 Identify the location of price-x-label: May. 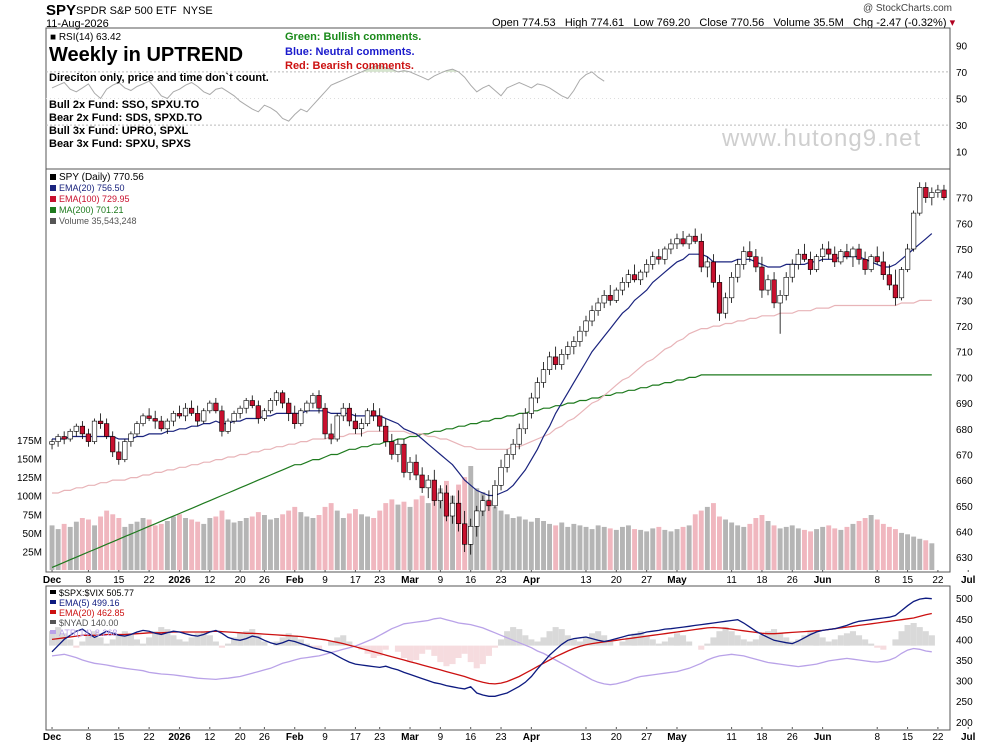
(677, 580).